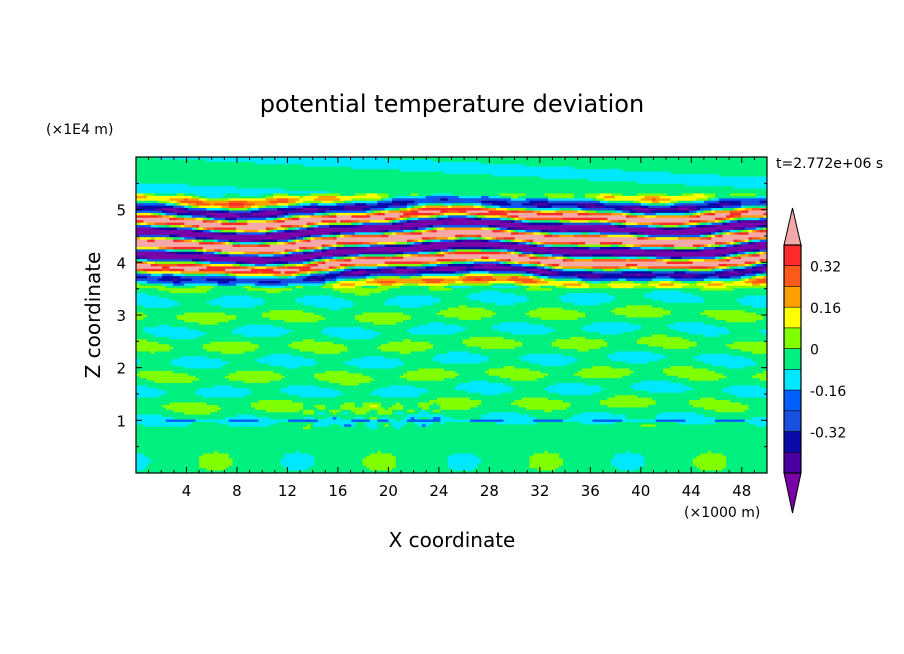  I want to click on time-label: t=2.772e+06 s, so click(829, 164).